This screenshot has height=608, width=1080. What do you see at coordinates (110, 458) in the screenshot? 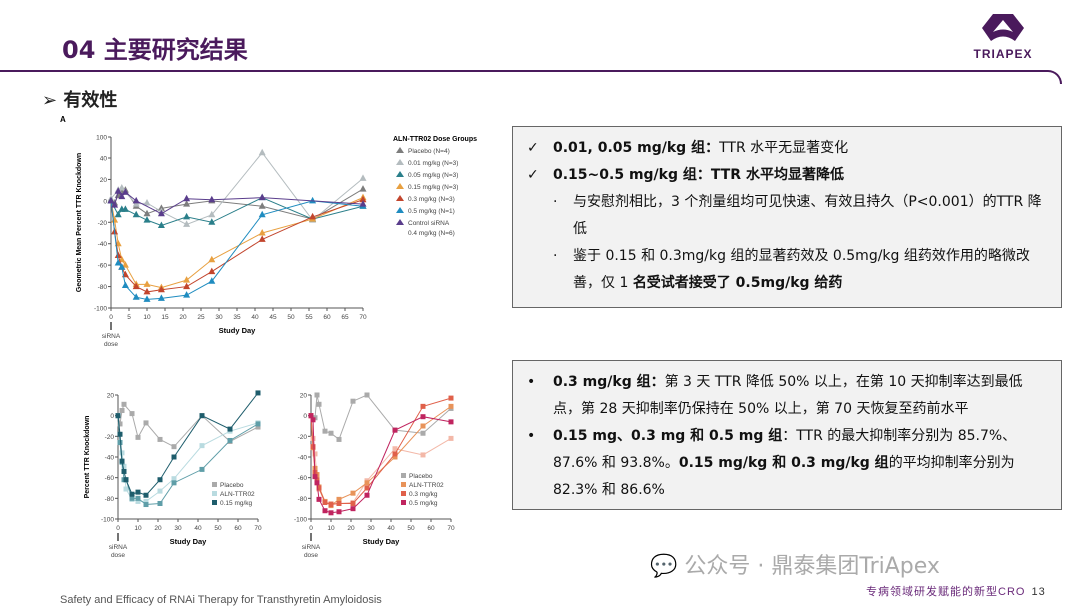
I see `y-tick-label: -40` at bounding box center [110, 458].